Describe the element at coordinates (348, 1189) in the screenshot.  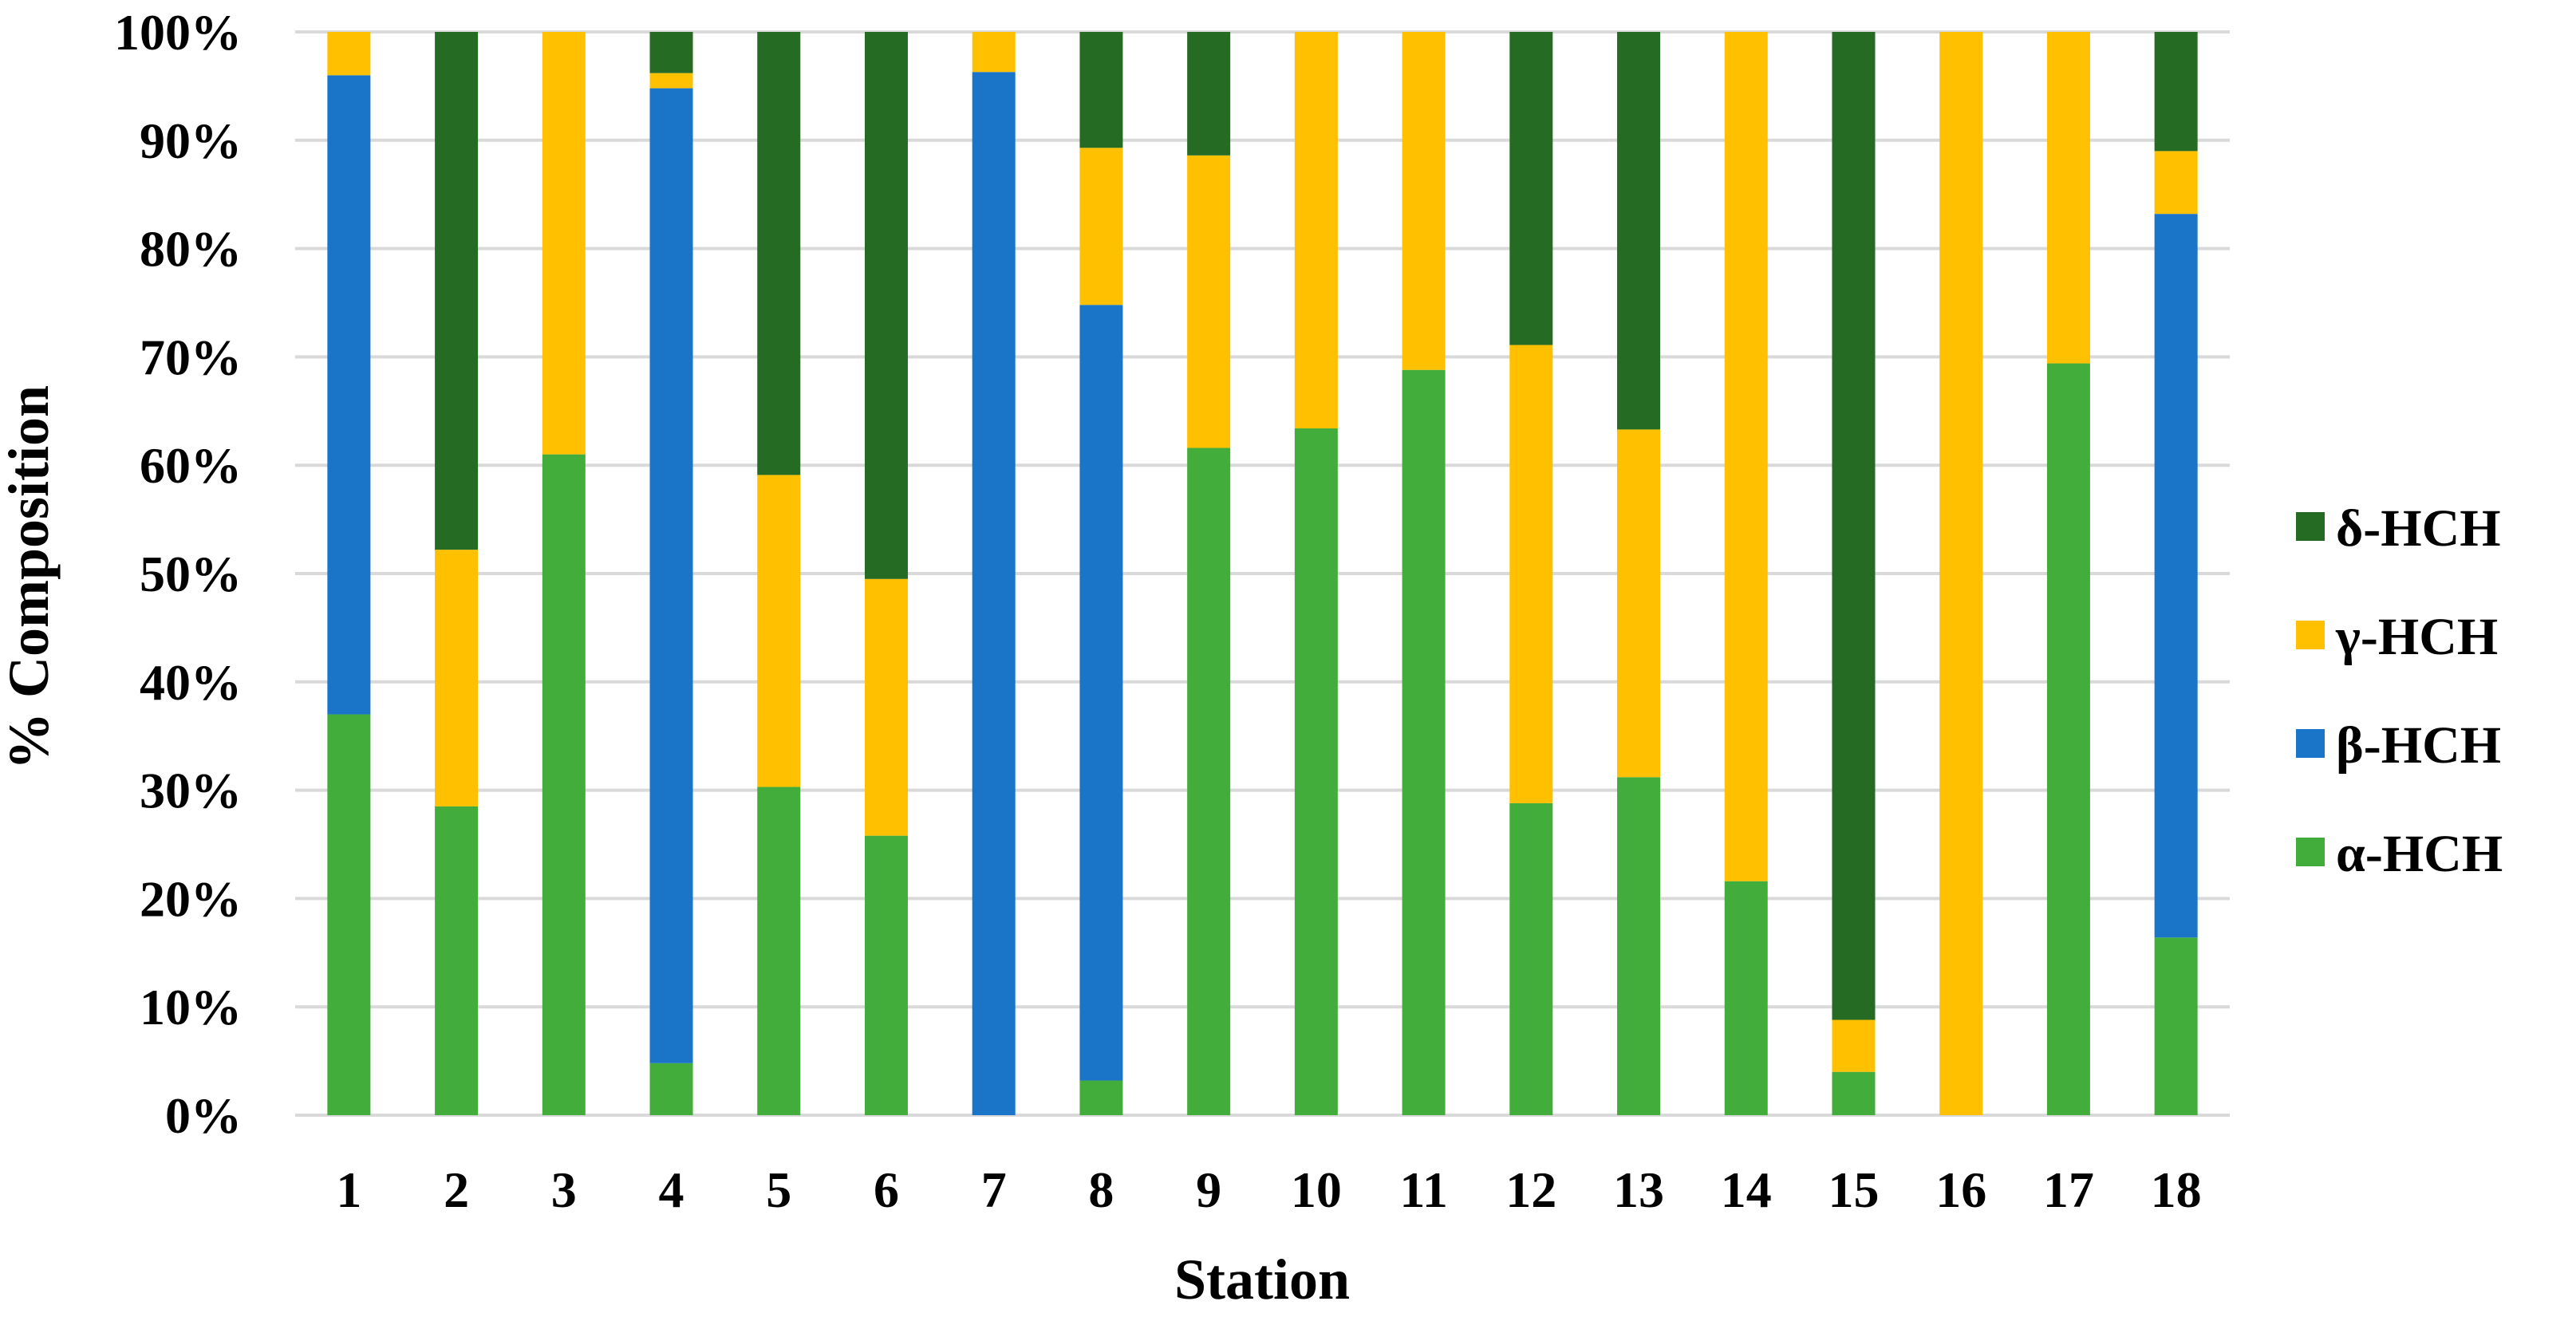
I see `x-tick-label: 1` at that location.